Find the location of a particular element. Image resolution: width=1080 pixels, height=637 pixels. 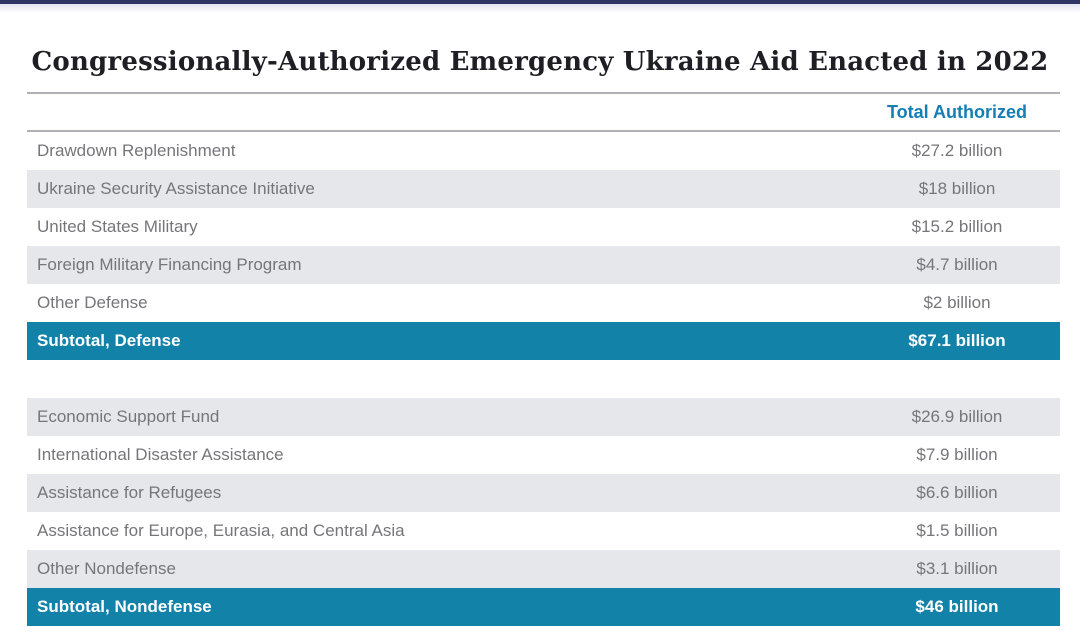

subtotal-label: Subtotal, Nondefense is located at coordinates (124, 606).